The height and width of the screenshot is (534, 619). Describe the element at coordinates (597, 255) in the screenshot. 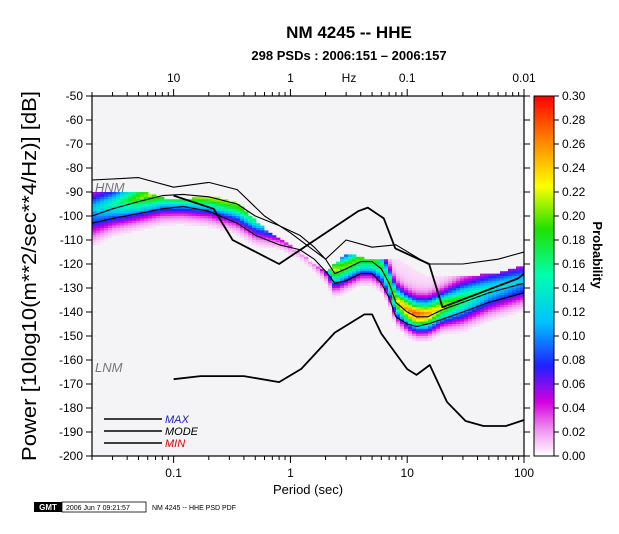

I see `colorbar-label: Probability` at that location.